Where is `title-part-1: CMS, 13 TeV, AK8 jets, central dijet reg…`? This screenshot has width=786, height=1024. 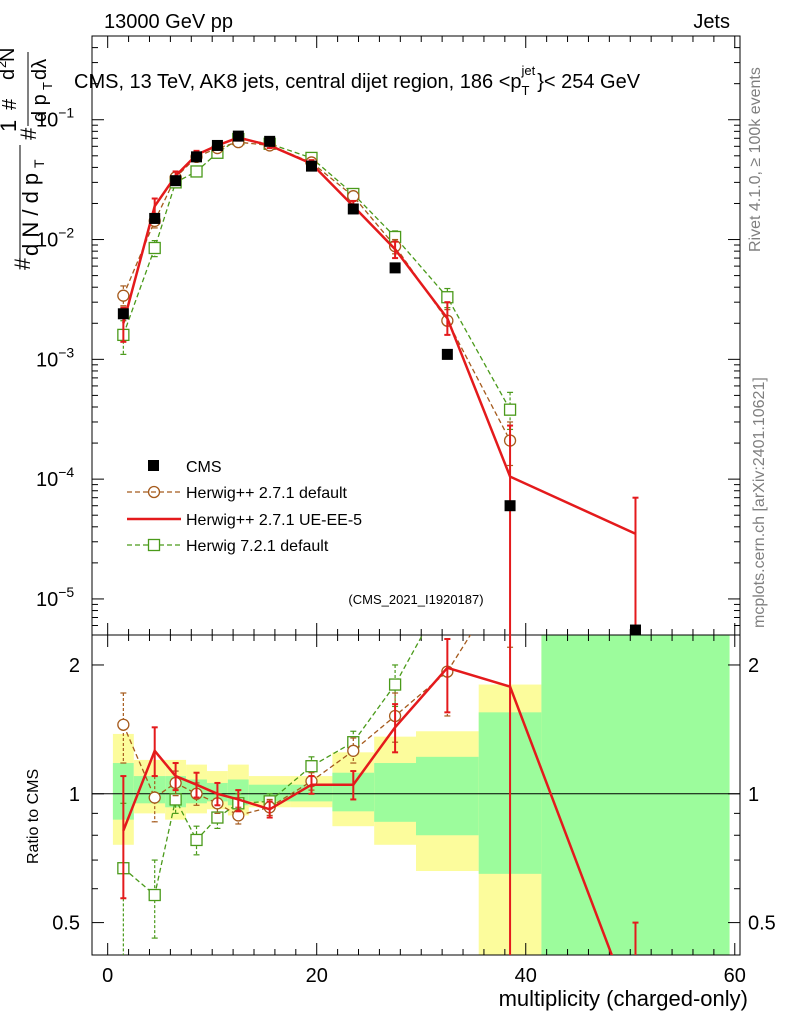
title-part-1: CMS, 13 TeV, AK8 jets, central dijet reg… is located at coordinates (298, 82).